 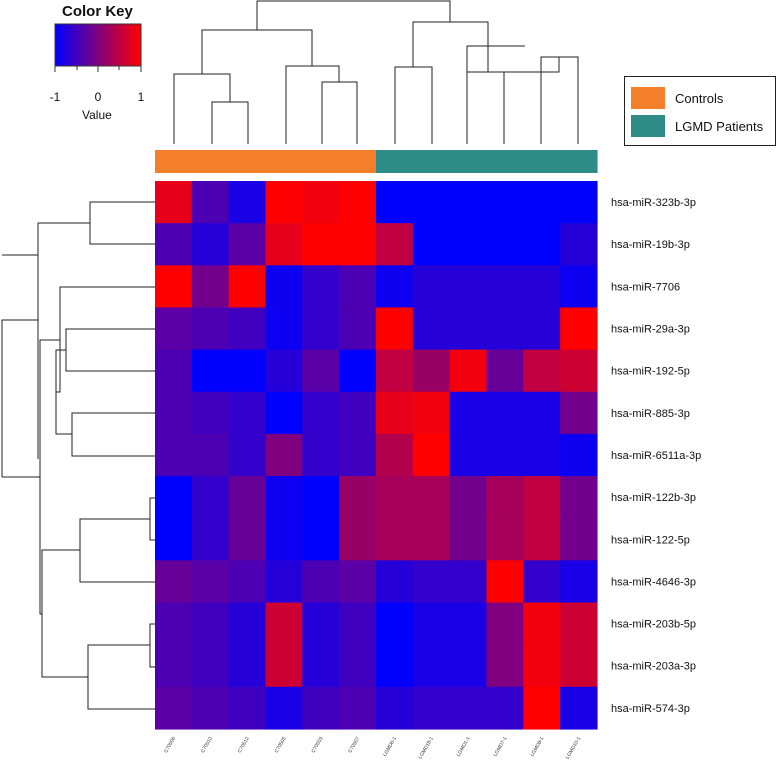 I want to click on column-dendrogram, so click(x=376, y=72).